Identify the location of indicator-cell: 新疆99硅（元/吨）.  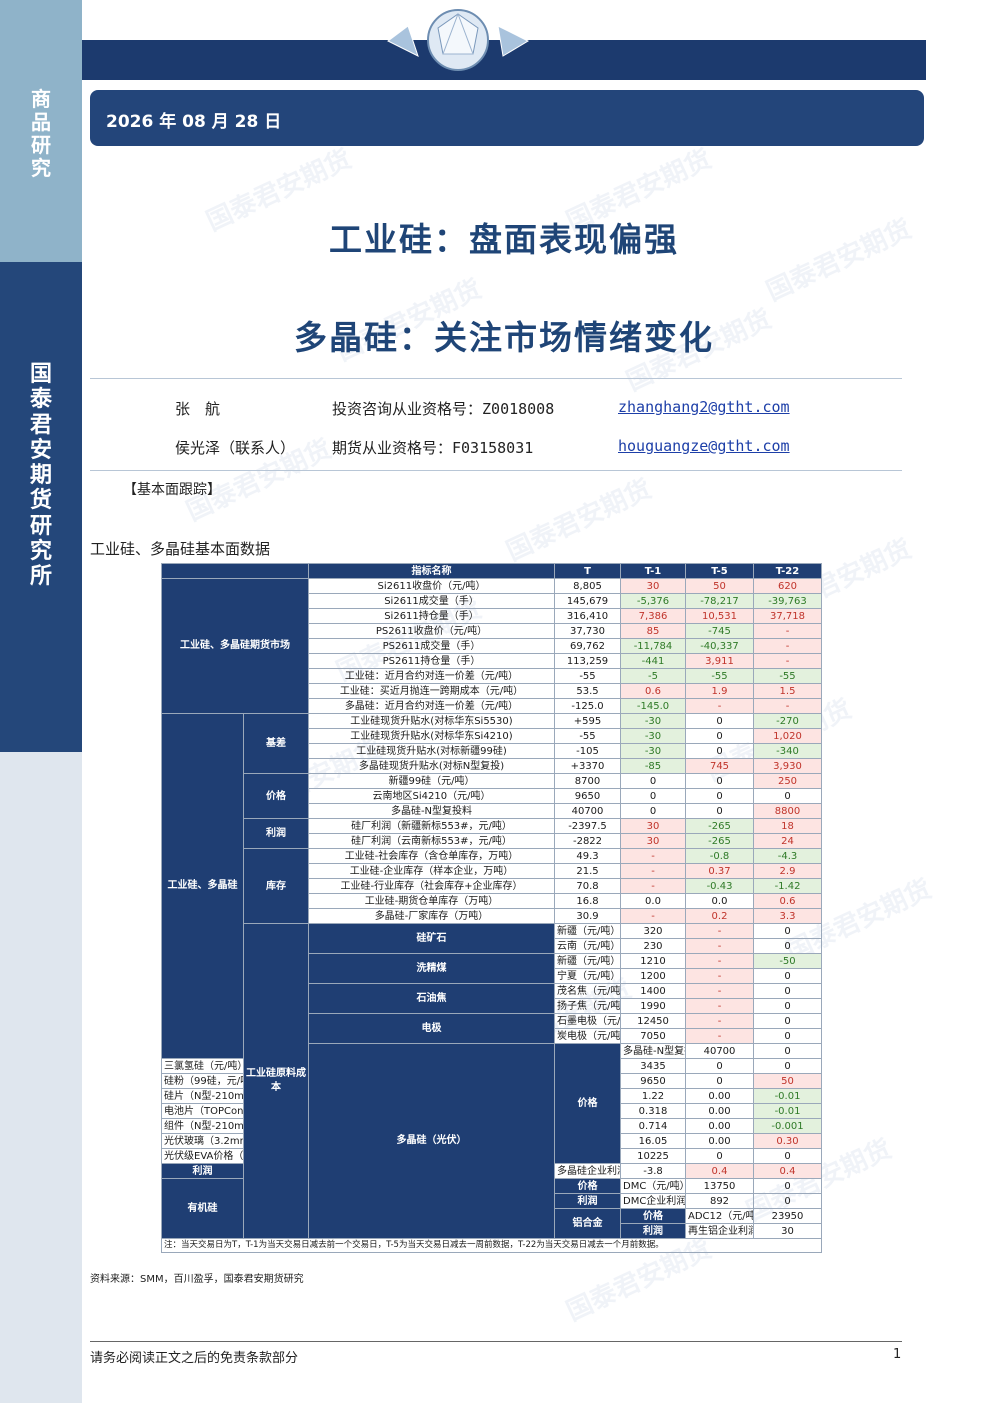
(431, 781).